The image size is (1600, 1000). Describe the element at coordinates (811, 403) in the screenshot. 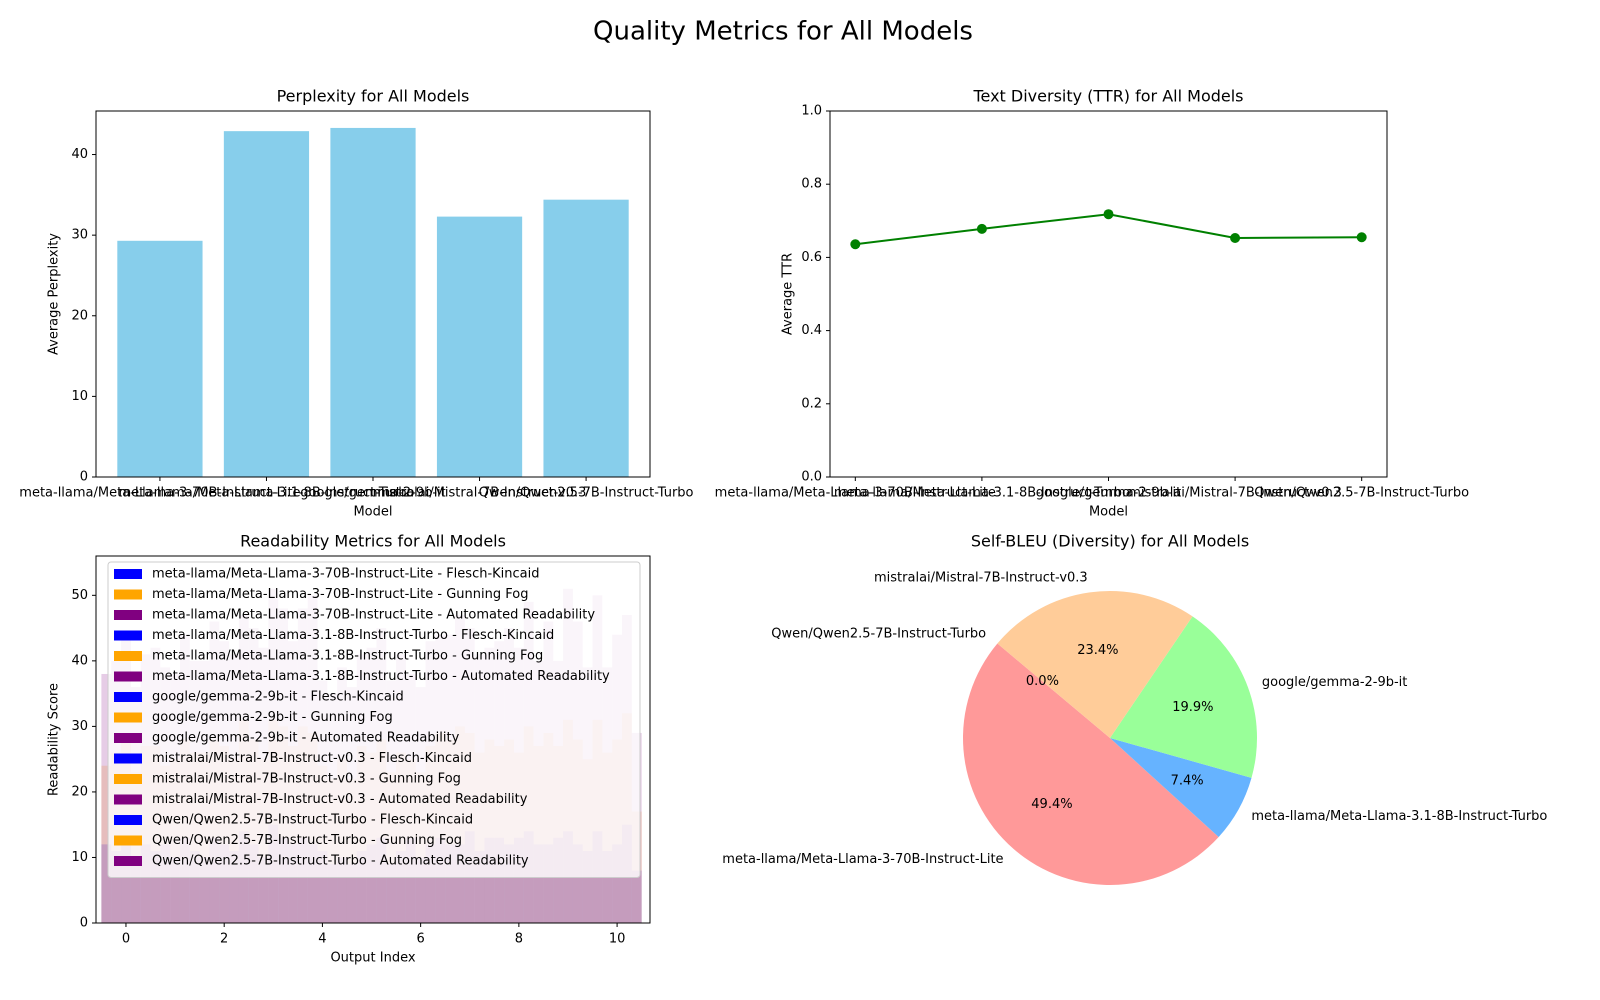

I see `y-tick-label: 0.2` at that location.